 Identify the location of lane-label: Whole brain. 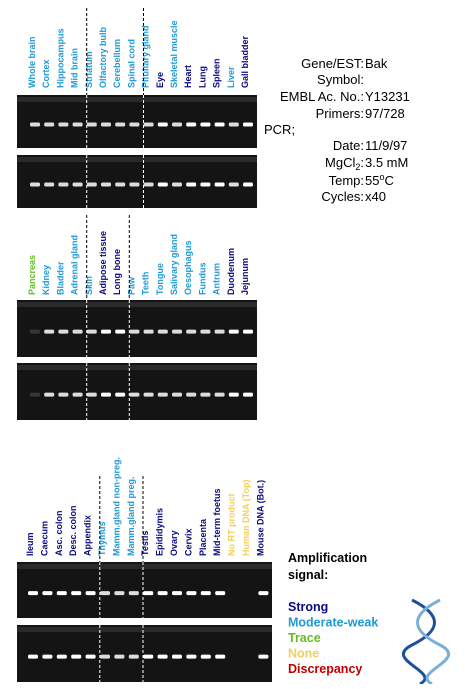
(32, 63).